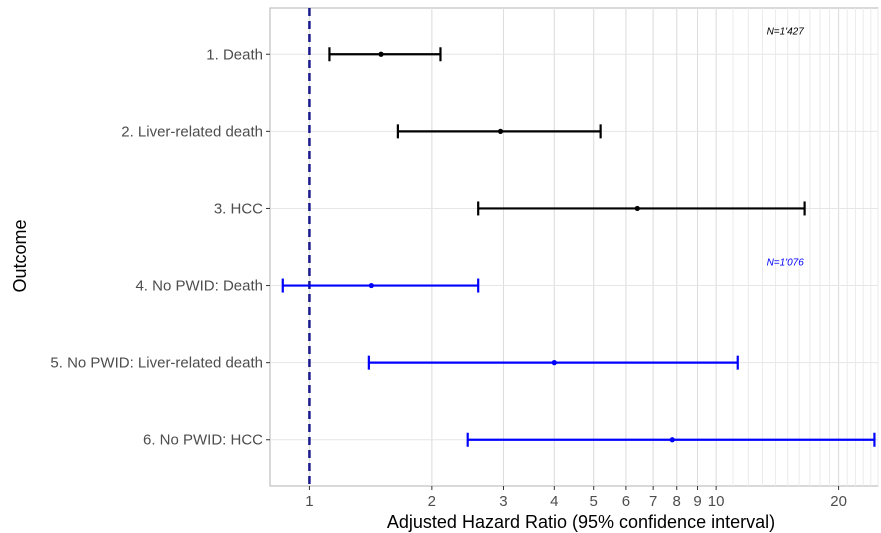 The width and height of the screenshot is (881, 533). I want to click on y-tick-label: 2. Liver-related death, so click(192, 131).